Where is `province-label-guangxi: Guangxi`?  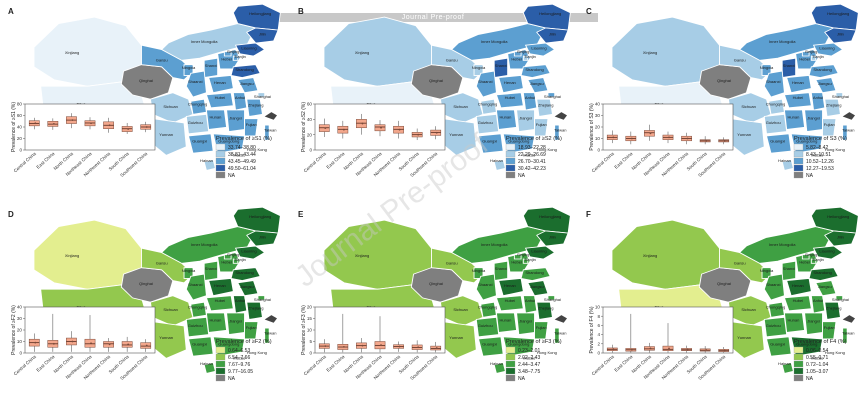 province-label-guangxi: Guangxi is located at coordinates (199, 140).